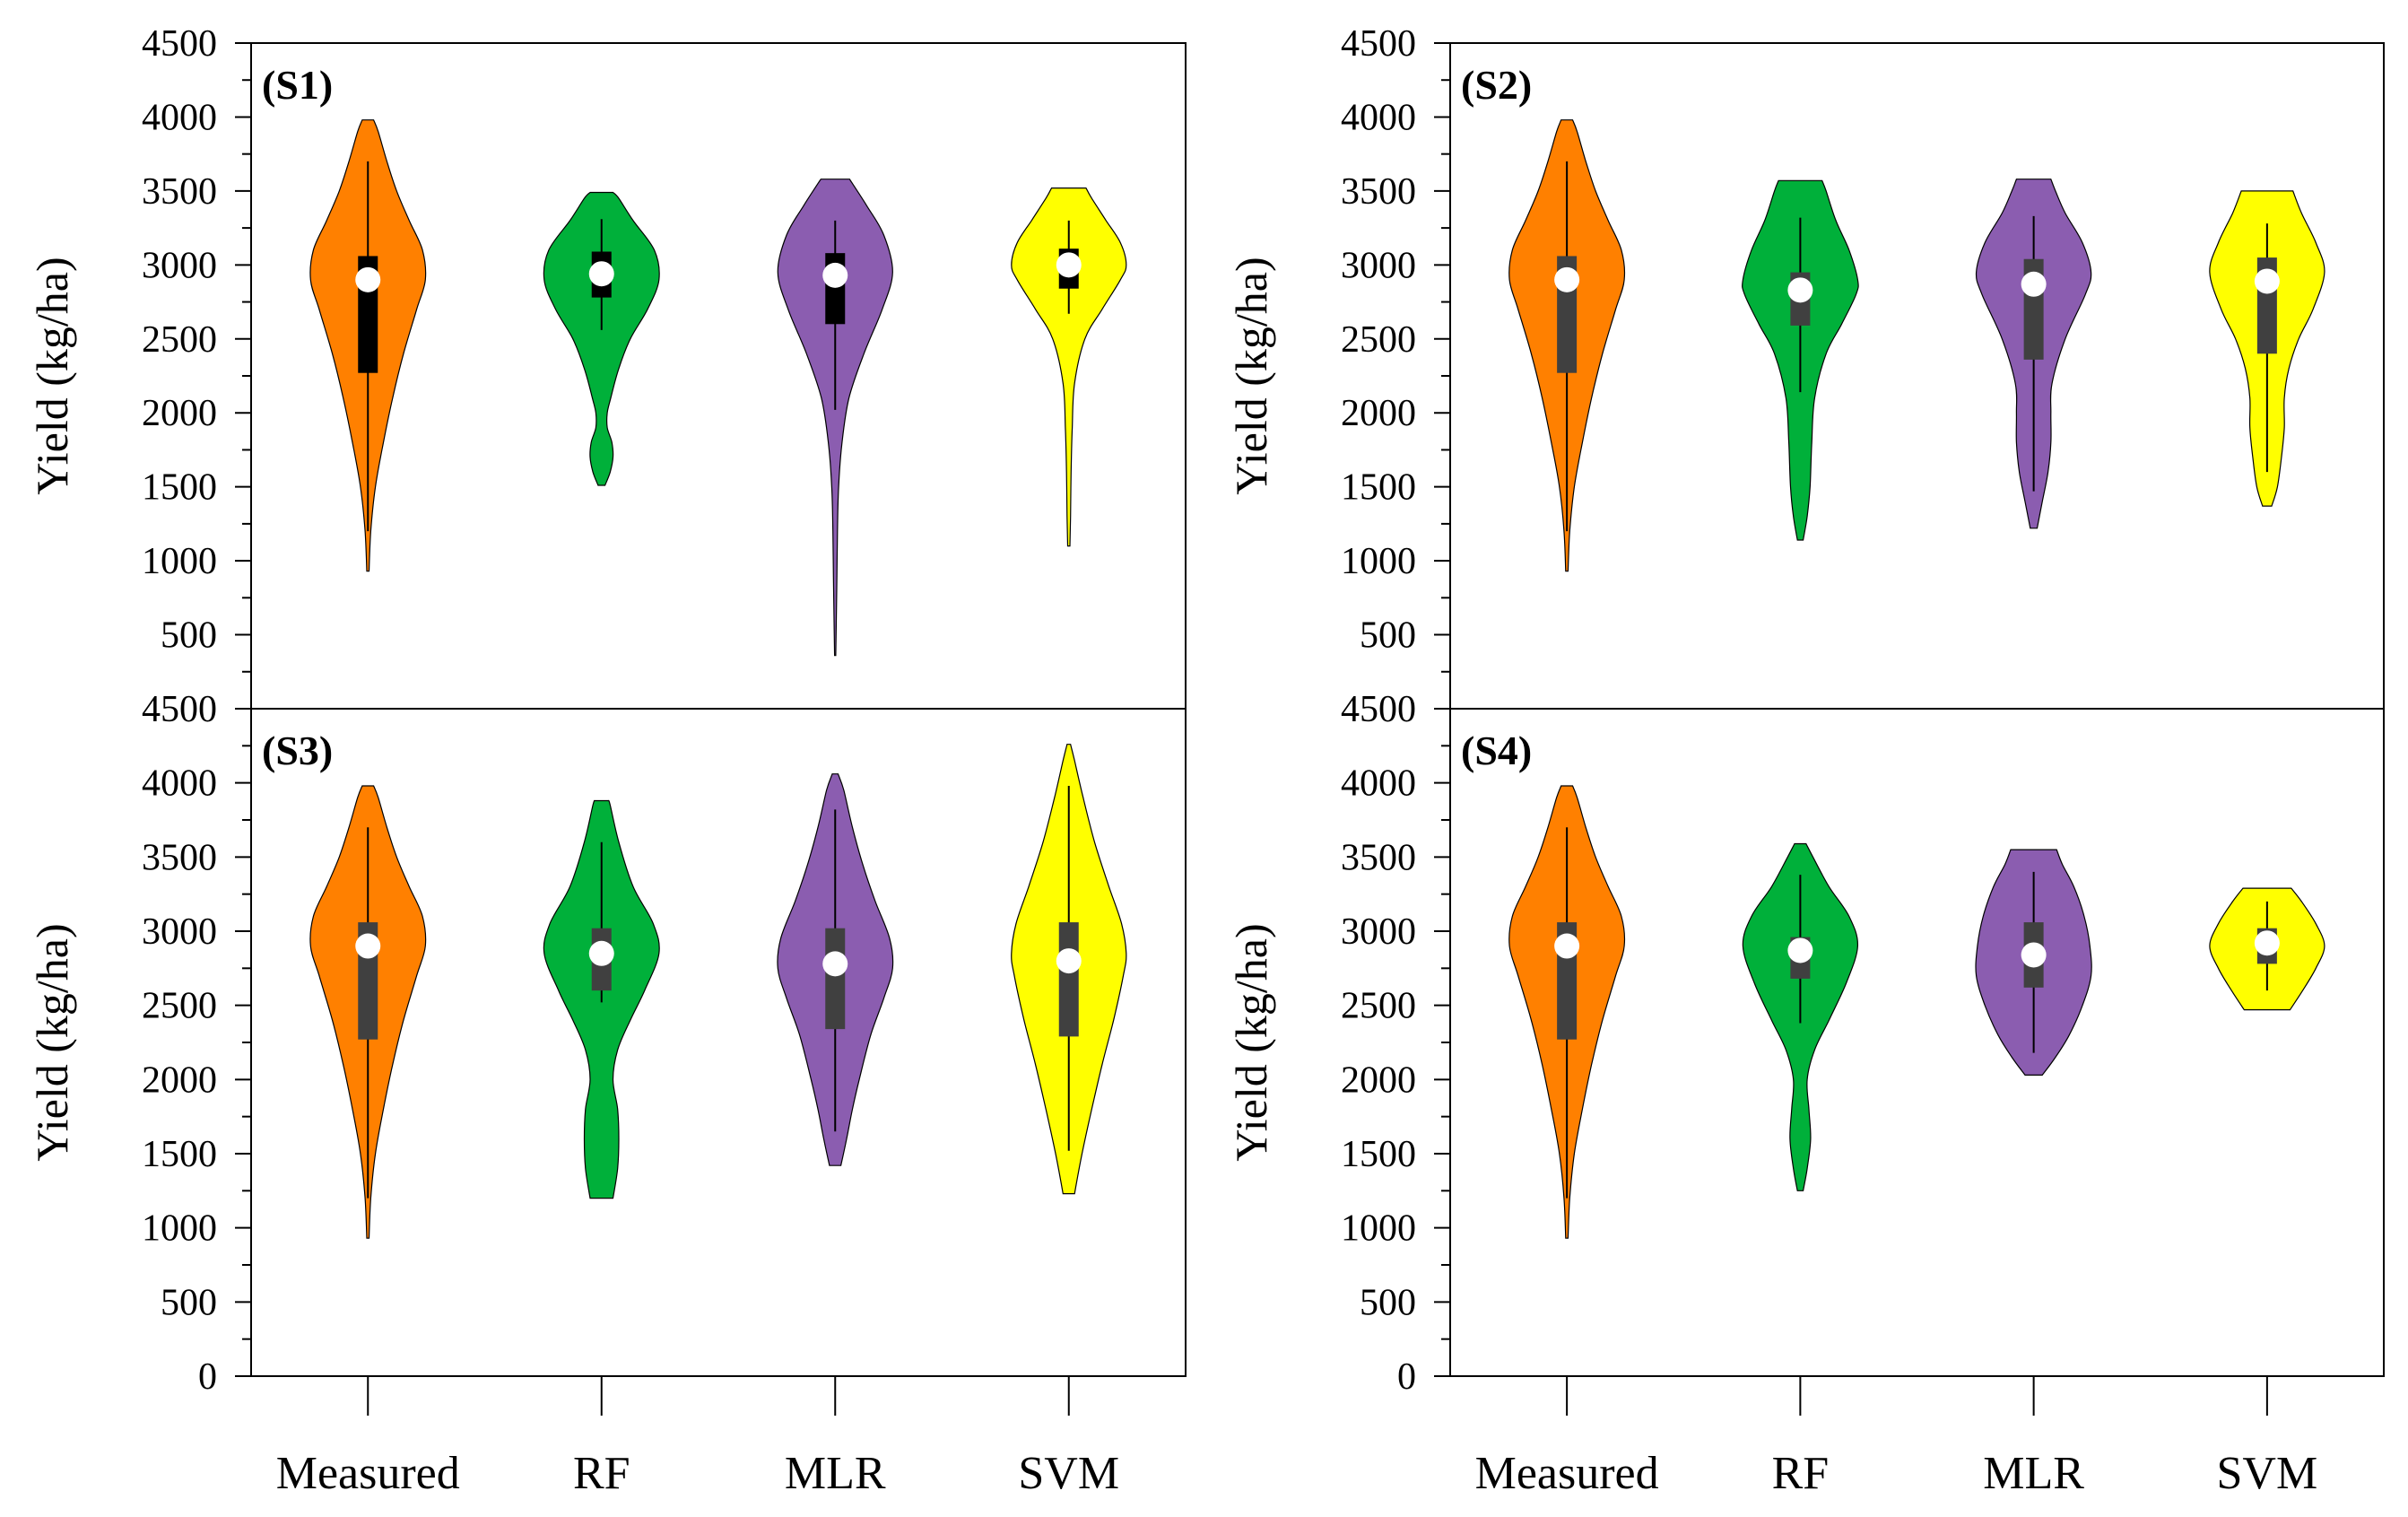 This screenshot has height=1517, width=2408. What do you see at coordinates (2267, 348) in the screenshot?
I see `violin-svm-s2` at bounding box center [2267, 348].